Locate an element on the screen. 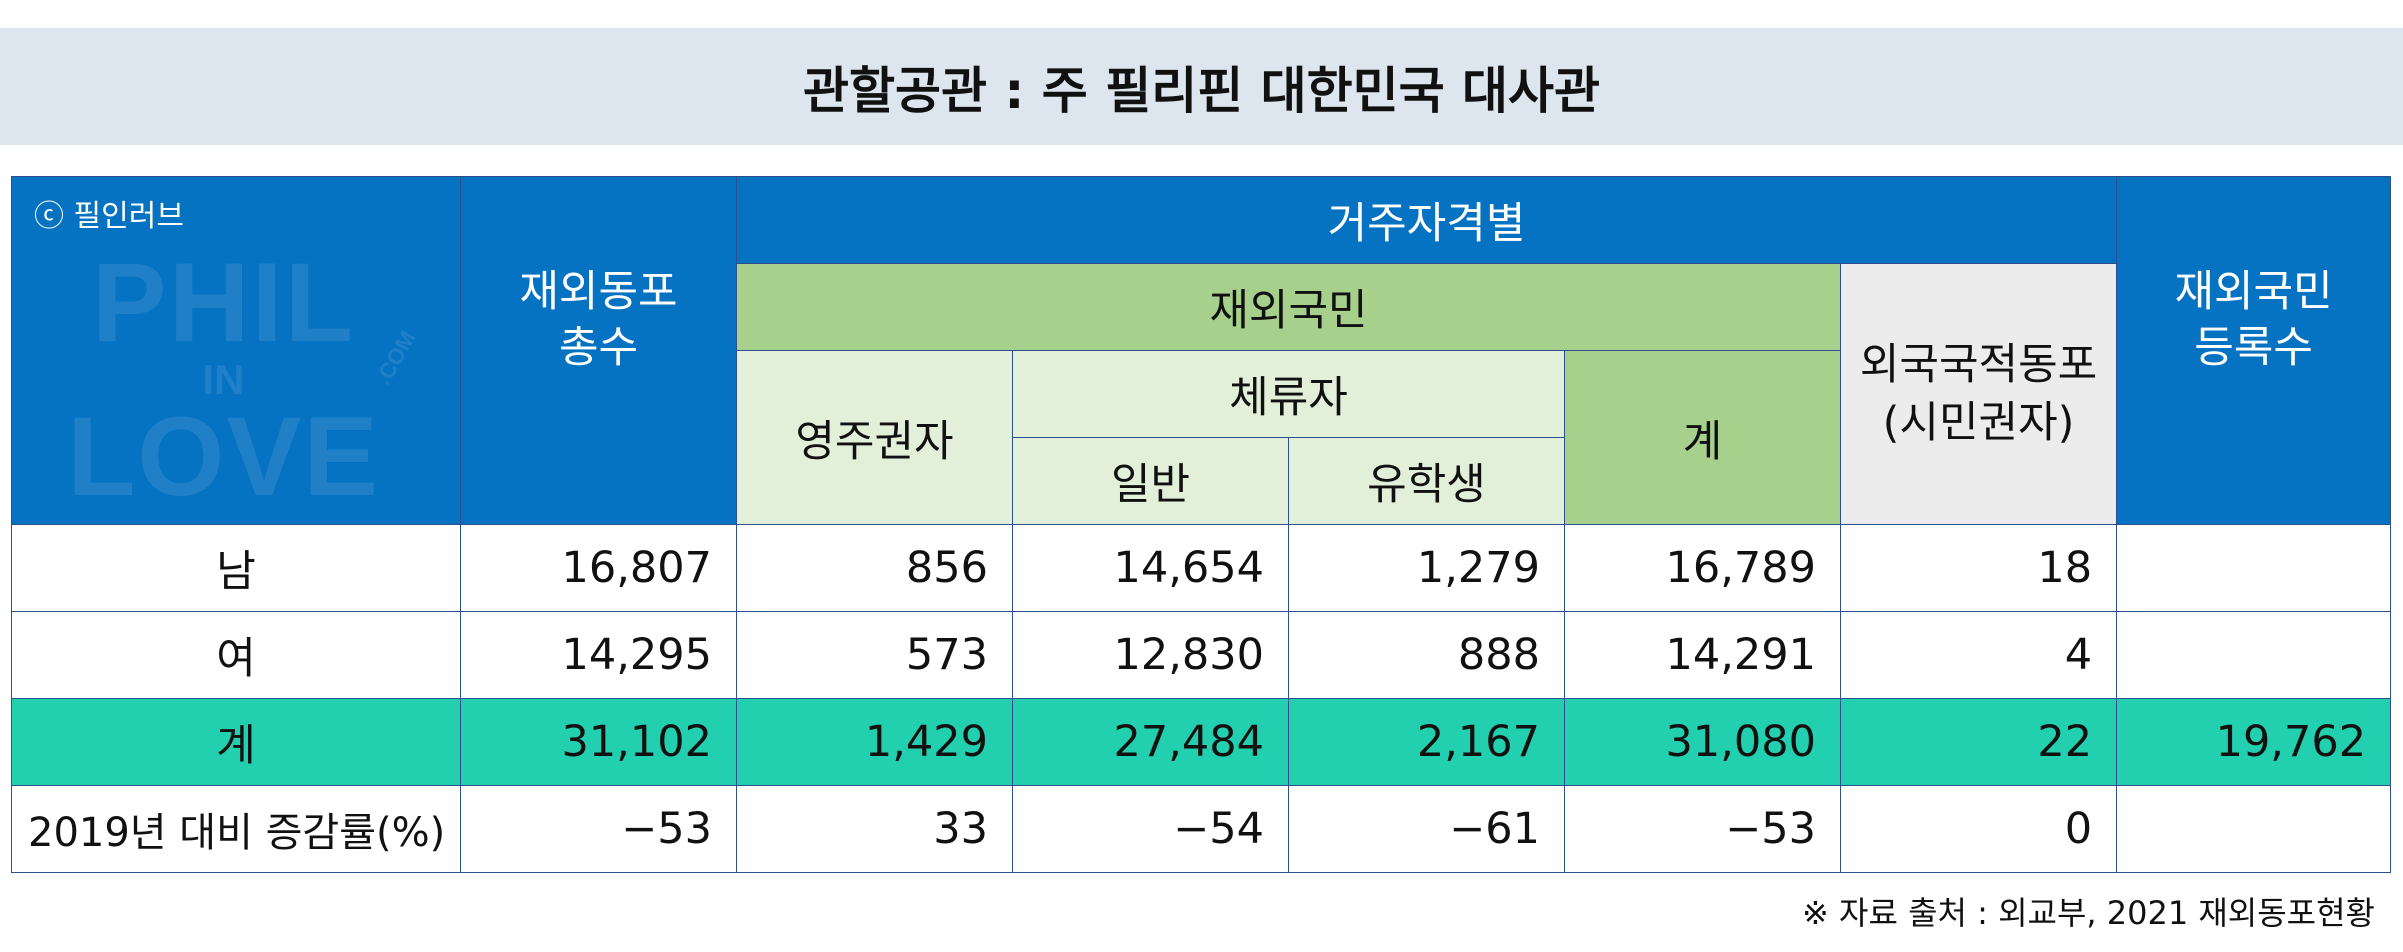 The image size is (2403, 952). header-foreign-nationals: 외국국적동포 (시민권자) is located at coordinates (1978, 394).